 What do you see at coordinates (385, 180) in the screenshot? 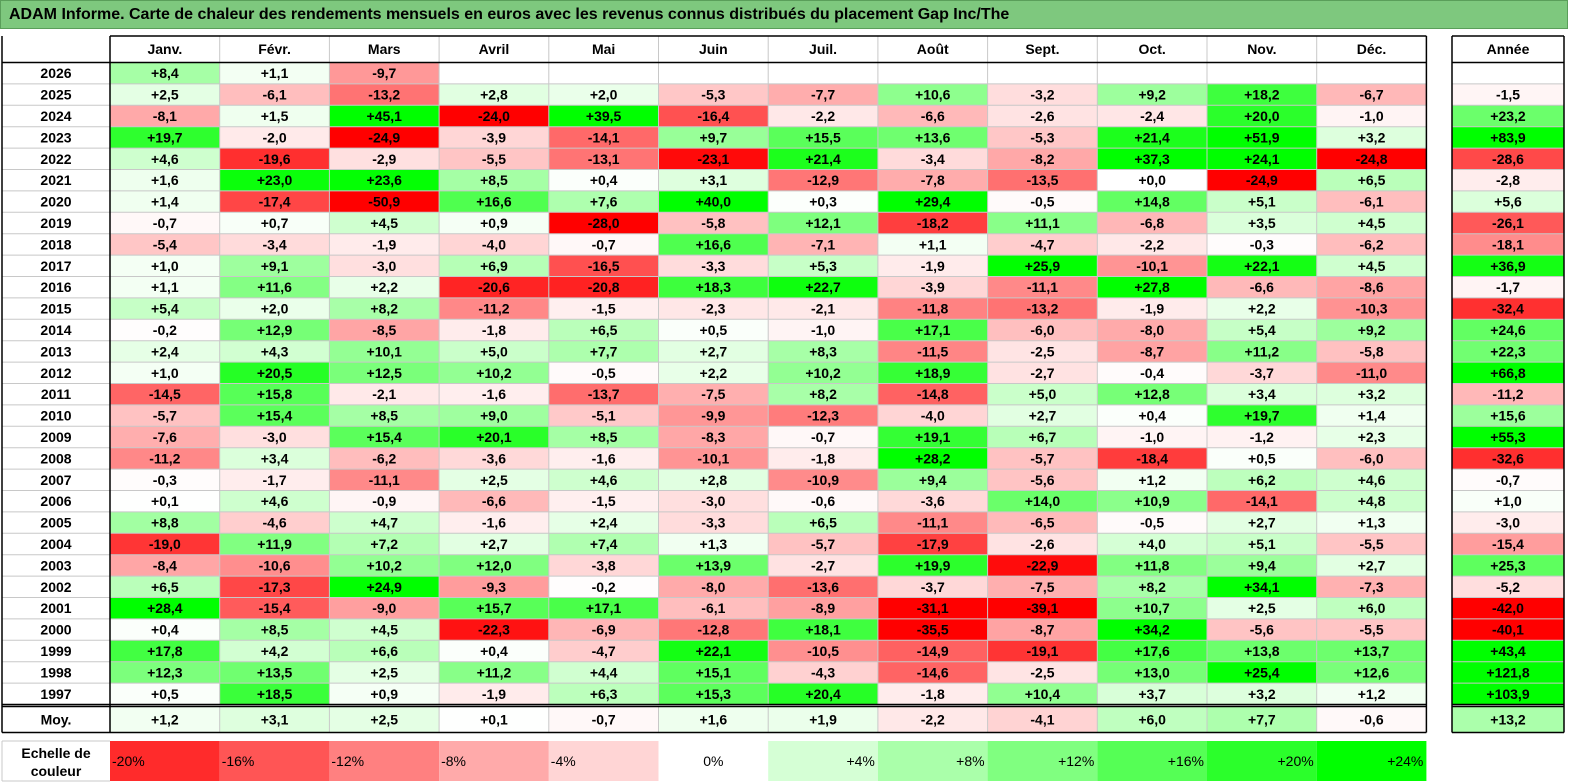
I see `cell-value-2021-3: +23,6` at bounding box center [385, 180].